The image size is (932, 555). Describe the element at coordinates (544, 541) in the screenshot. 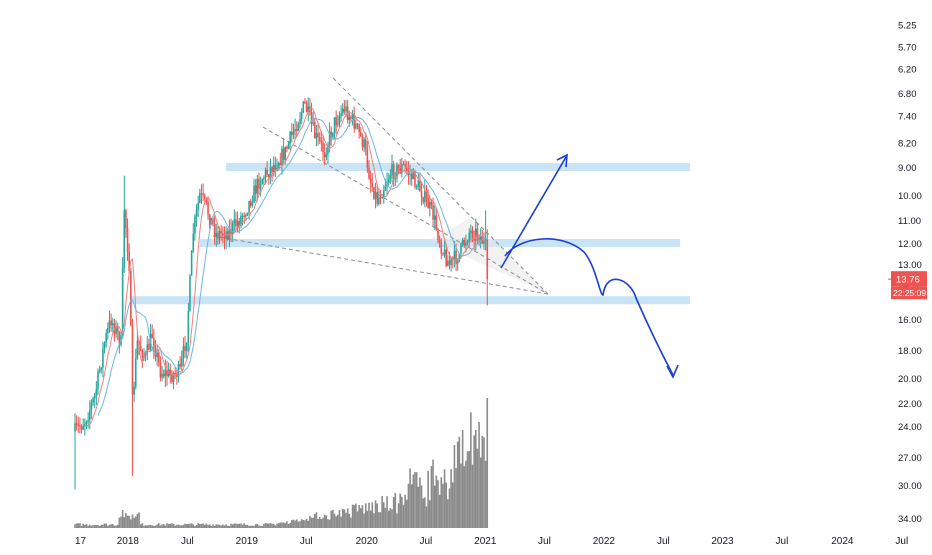

I see `time-tick-label: Jul` at that location.